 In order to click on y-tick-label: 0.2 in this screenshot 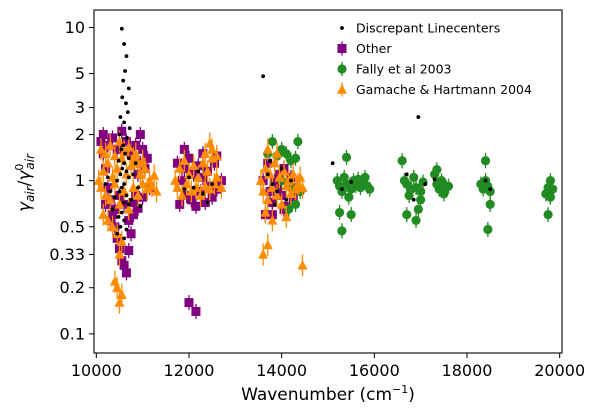, I will do `click(72, 287)`.